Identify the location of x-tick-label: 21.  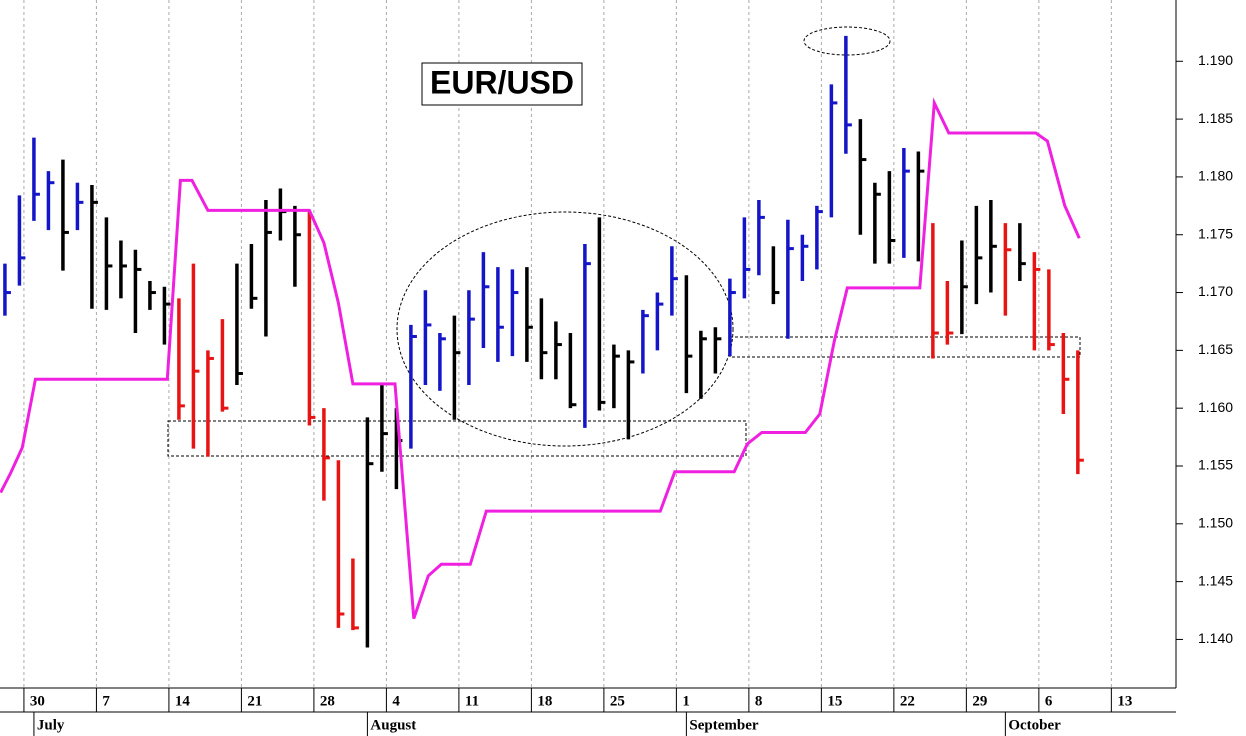
(254, 701).